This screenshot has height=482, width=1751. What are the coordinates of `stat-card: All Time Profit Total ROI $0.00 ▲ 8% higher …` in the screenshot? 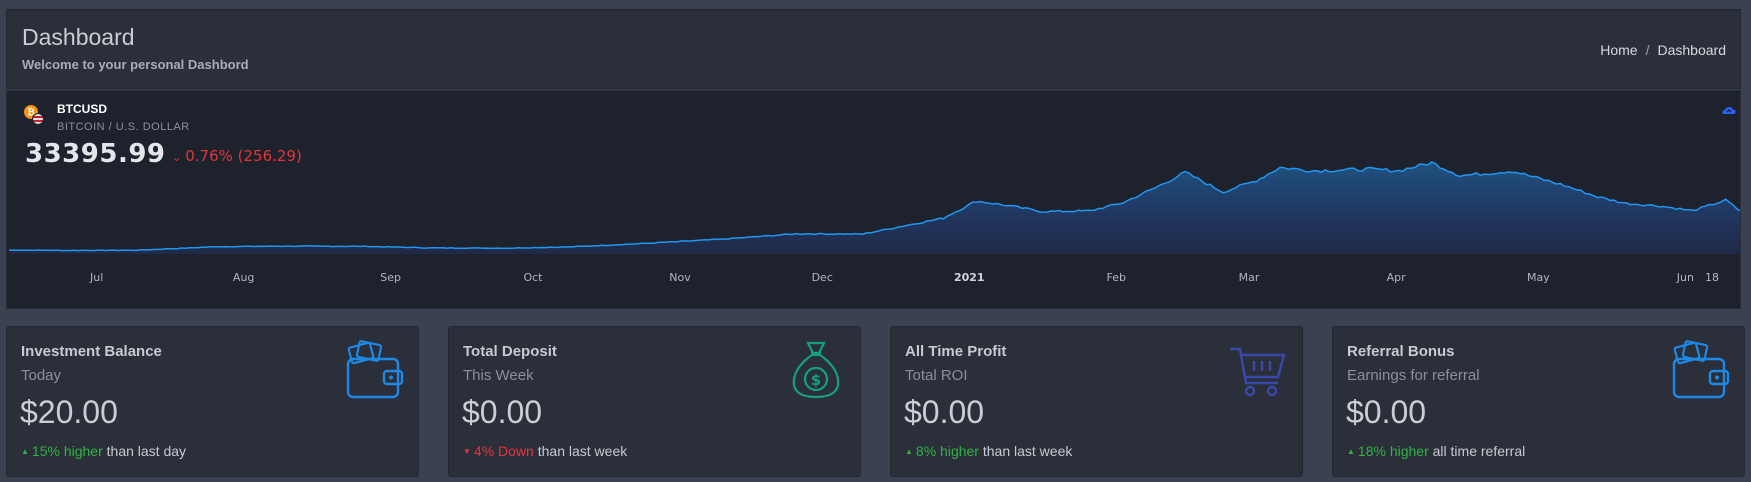 It's located at (1096, 401).